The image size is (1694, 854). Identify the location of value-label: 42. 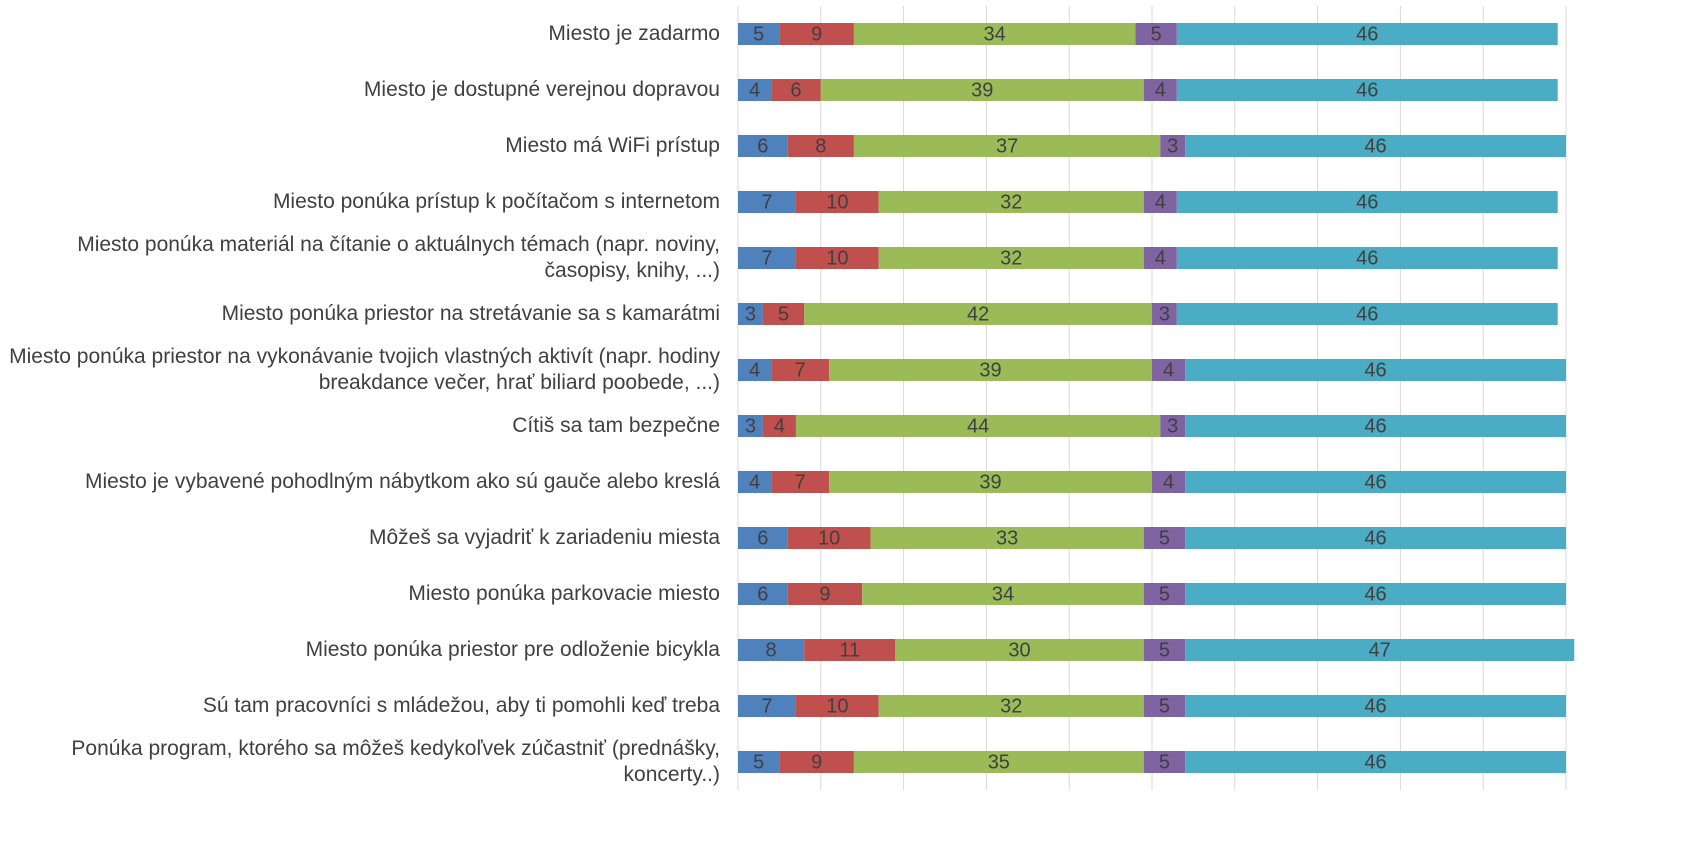
(978, 314).